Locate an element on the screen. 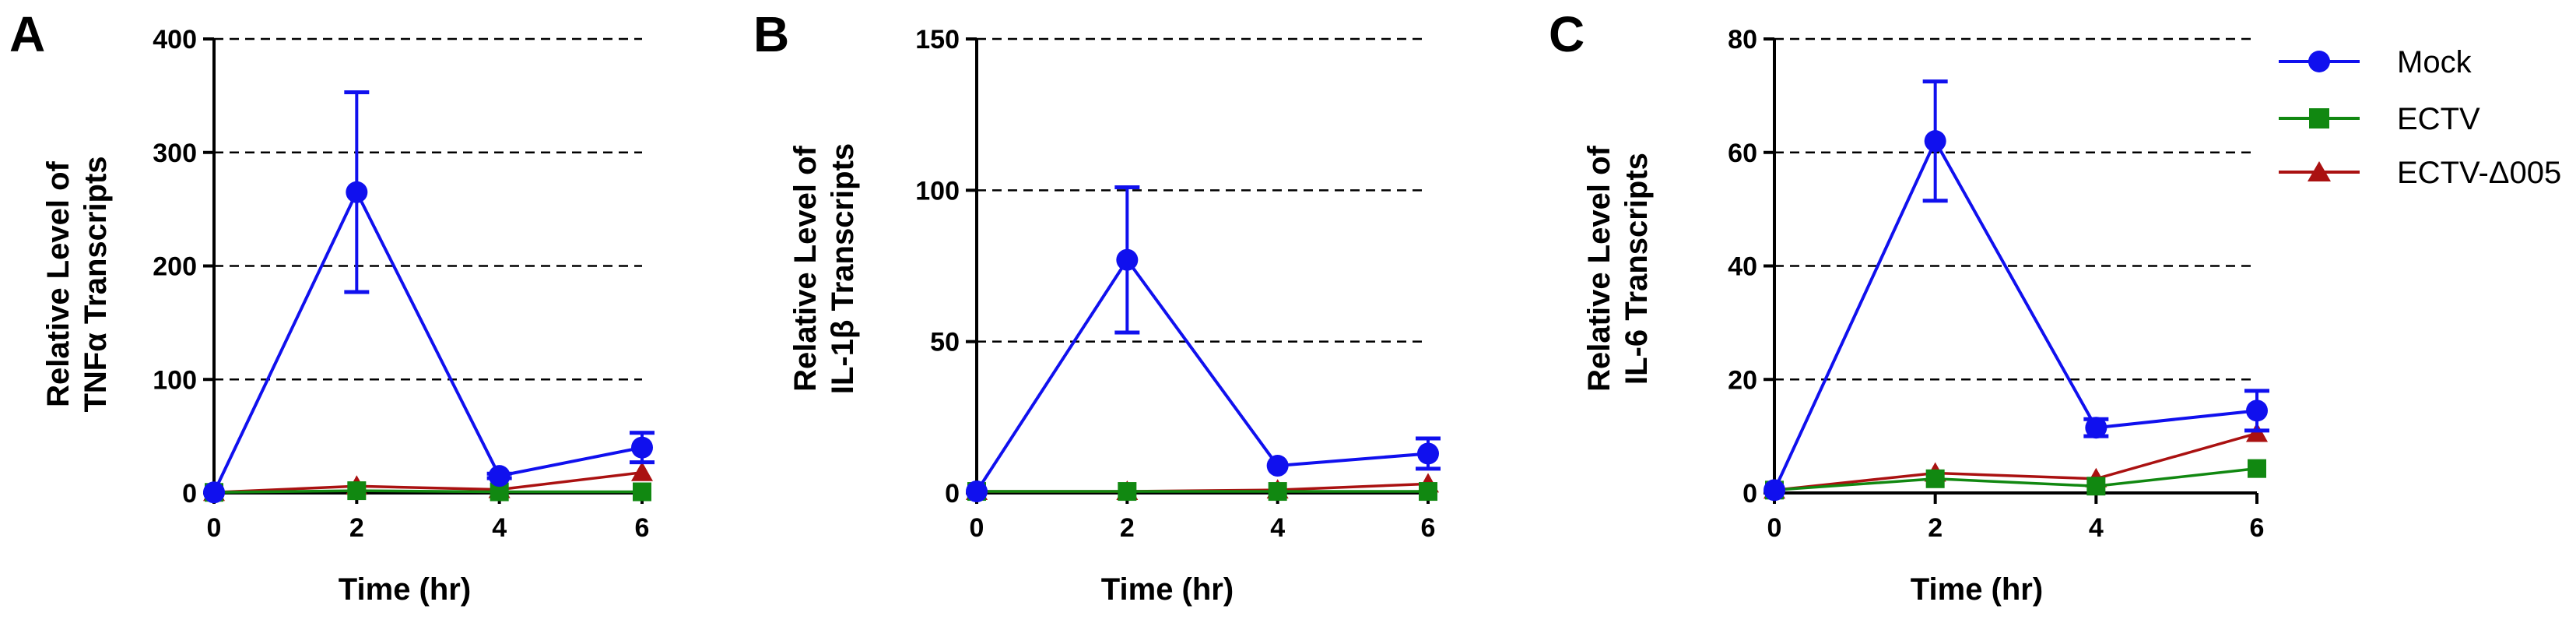 This screenshot has height=623, width=2576. panel-a-ytick-label: 100 is located at coordinates (175, 380).